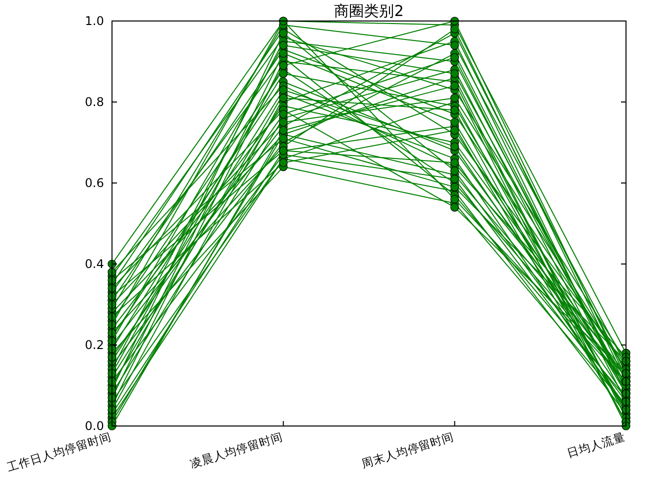  Describe the element at coordinates (94, 183) in the screenshot. I see `y-tick-label: 0.6` at that location.